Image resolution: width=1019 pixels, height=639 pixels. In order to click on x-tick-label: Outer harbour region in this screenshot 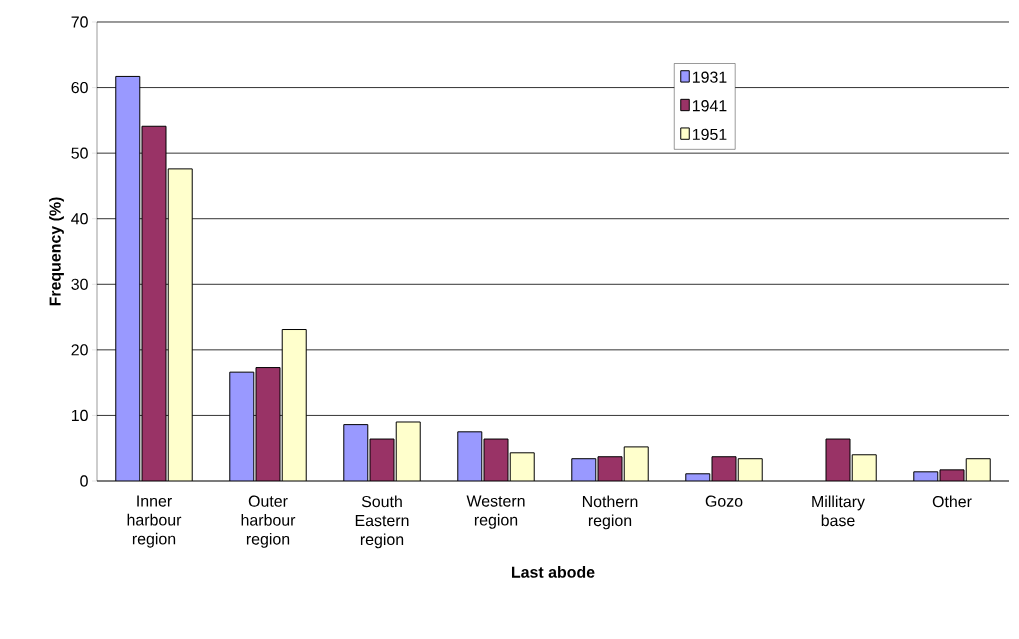, I will do `click(268, 521)`.